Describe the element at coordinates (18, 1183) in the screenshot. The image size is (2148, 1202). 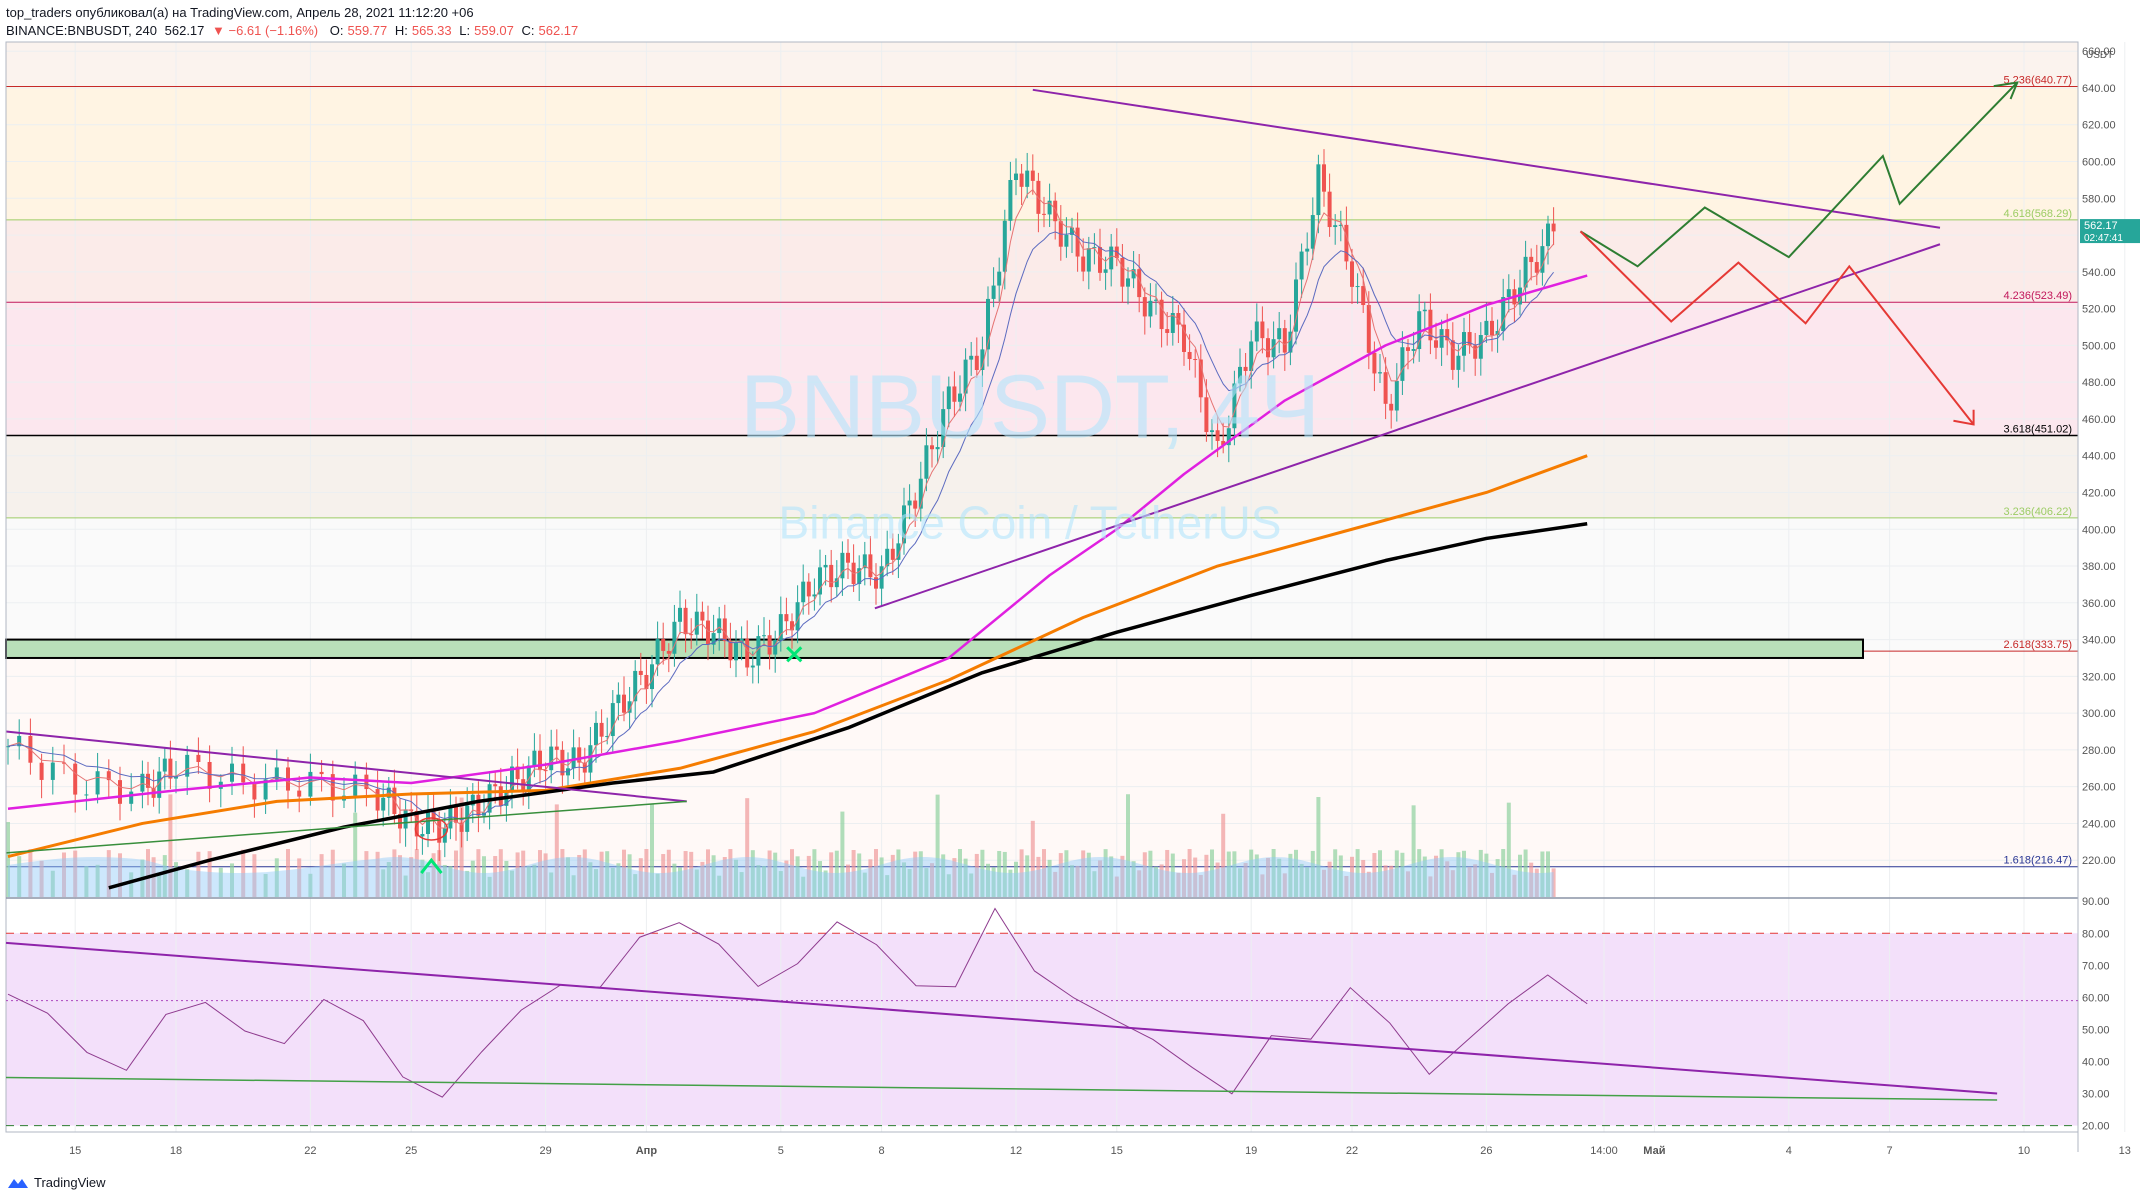
I see `tradingview-logo-icon` at that location.